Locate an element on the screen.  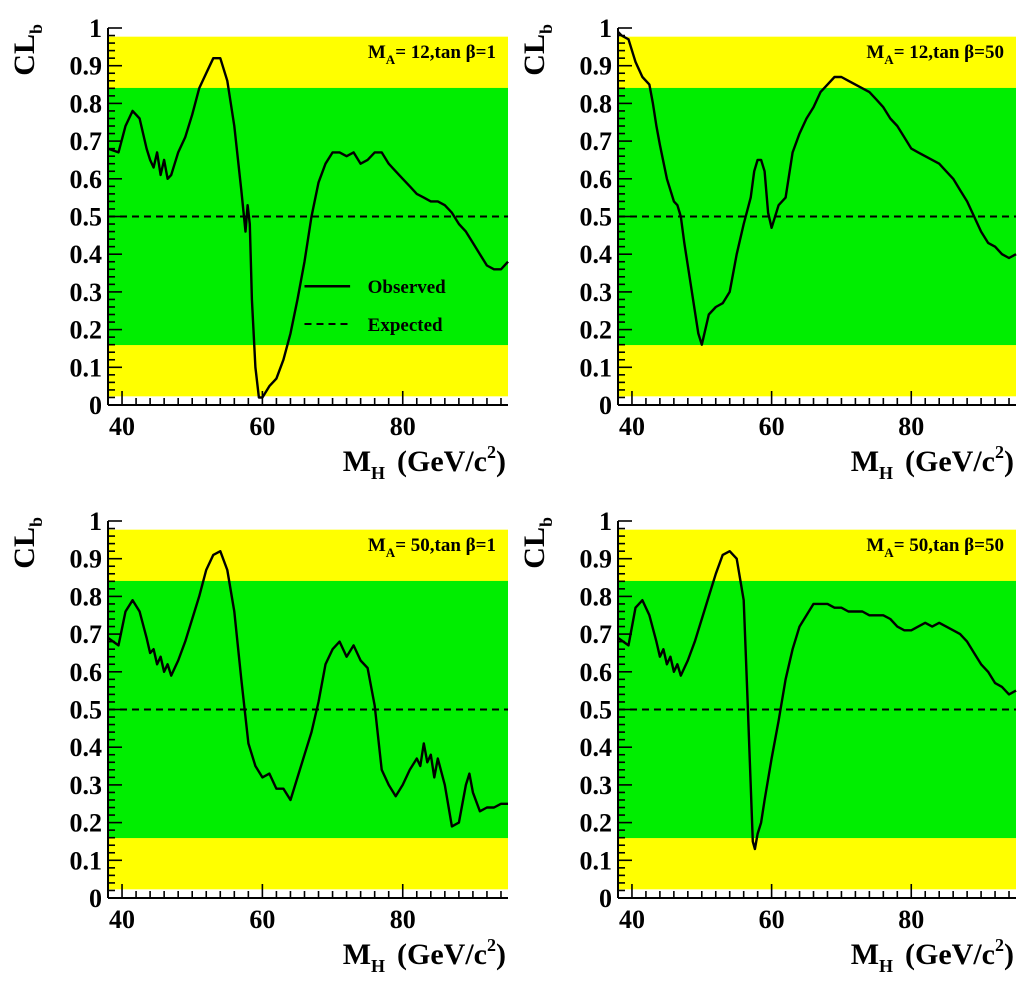
legend-observed-label: Observed is located at coordinates (407, 287).